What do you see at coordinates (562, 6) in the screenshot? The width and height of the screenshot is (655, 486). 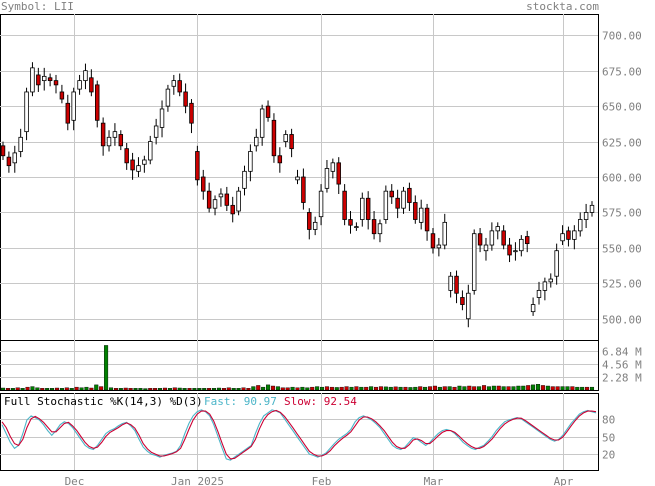 I see `site-label: stockta.com` at bounding box center [562, 6].